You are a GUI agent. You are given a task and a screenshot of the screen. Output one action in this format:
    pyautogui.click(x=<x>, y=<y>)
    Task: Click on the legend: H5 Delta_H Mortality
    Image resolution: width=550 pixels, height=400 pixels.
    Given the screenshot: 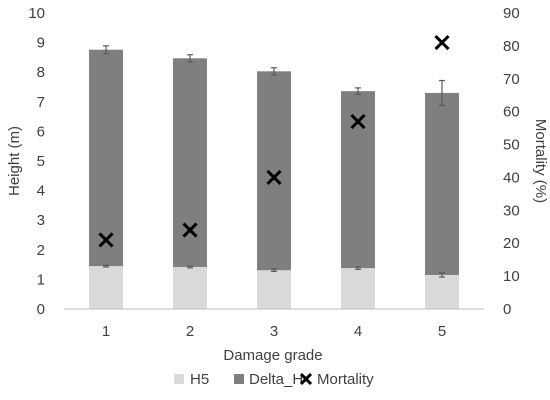 What is the action you would take?
    pyautogui.click(x=274, y=379)
    